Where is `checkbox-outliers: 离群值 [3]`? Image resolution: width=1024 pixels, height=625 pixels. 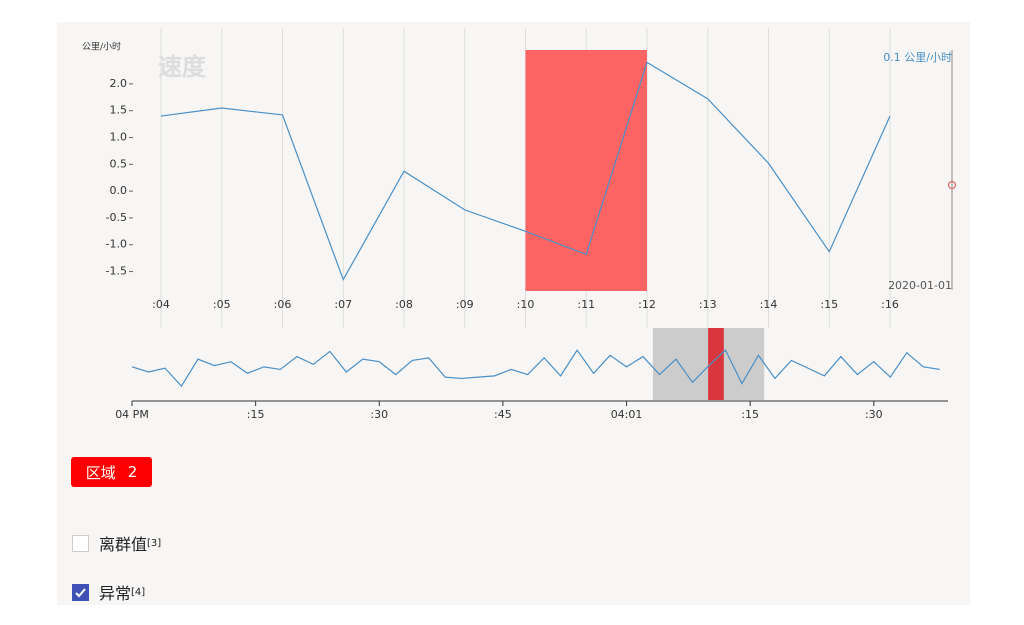 checkbox-outliers: 离群值 [3] is located at coordinates (116, 543).